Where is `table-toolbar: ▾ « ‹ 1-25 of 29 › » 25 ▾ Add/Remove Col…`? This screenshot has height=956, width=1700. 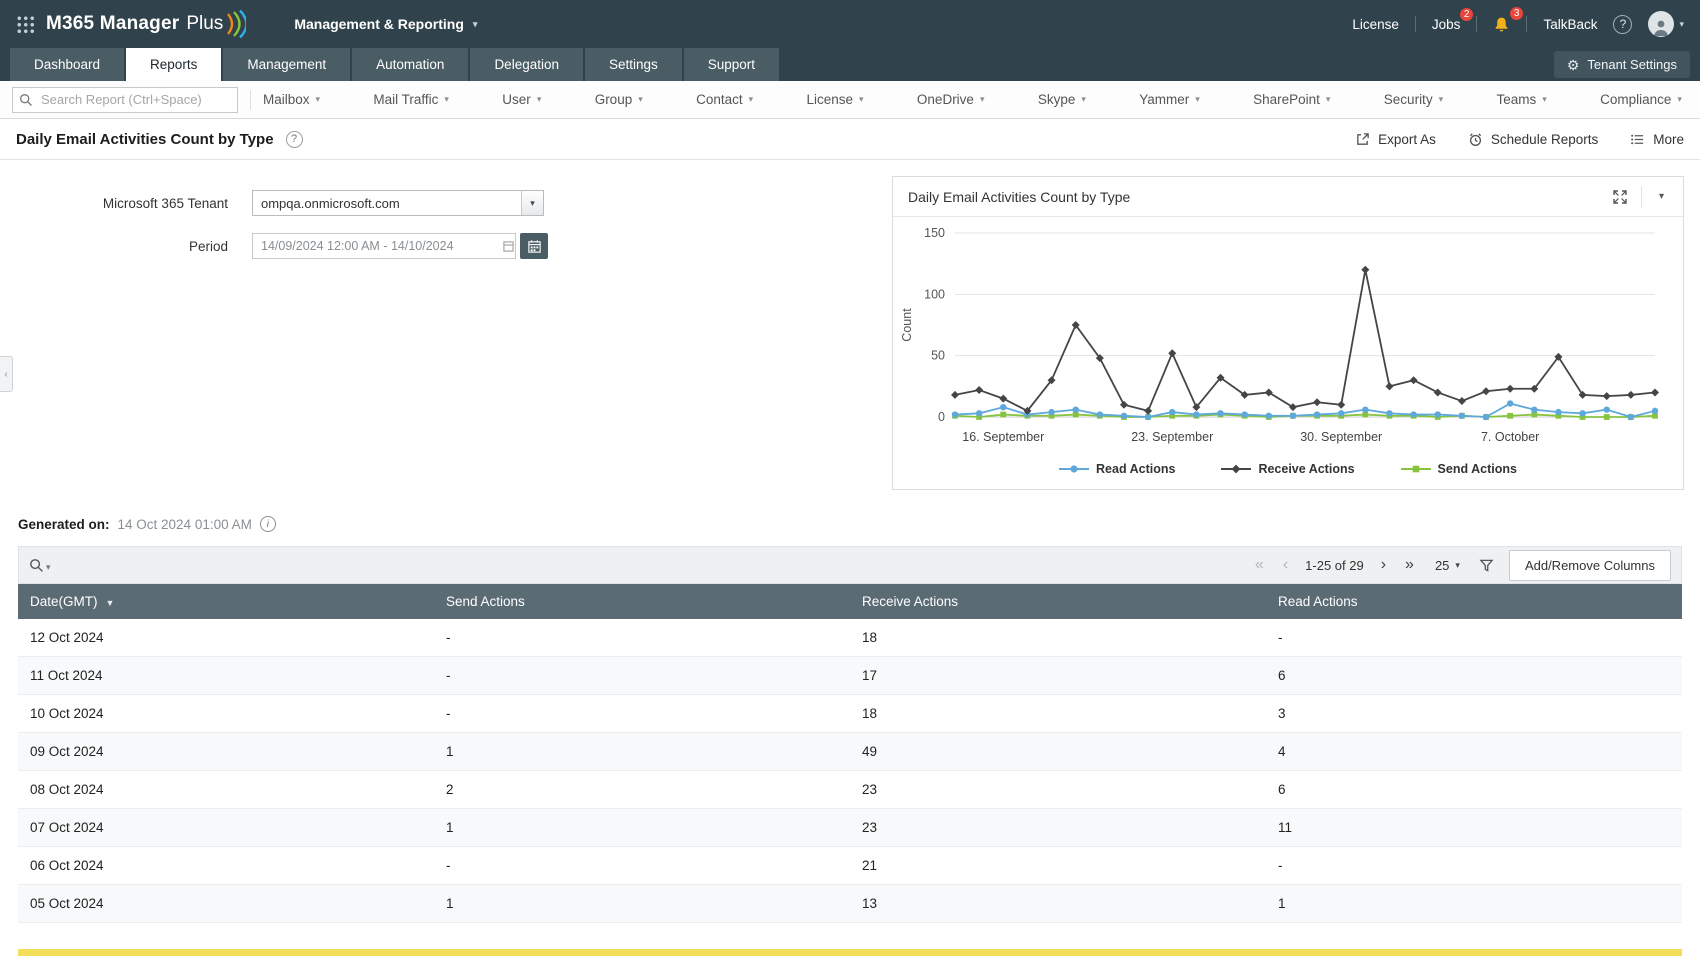 table-toolbar: ▾ « ‹ 1-25 of 29 › » 25 ▾ Add/Remove Col… is located at coordinates (850, 565).